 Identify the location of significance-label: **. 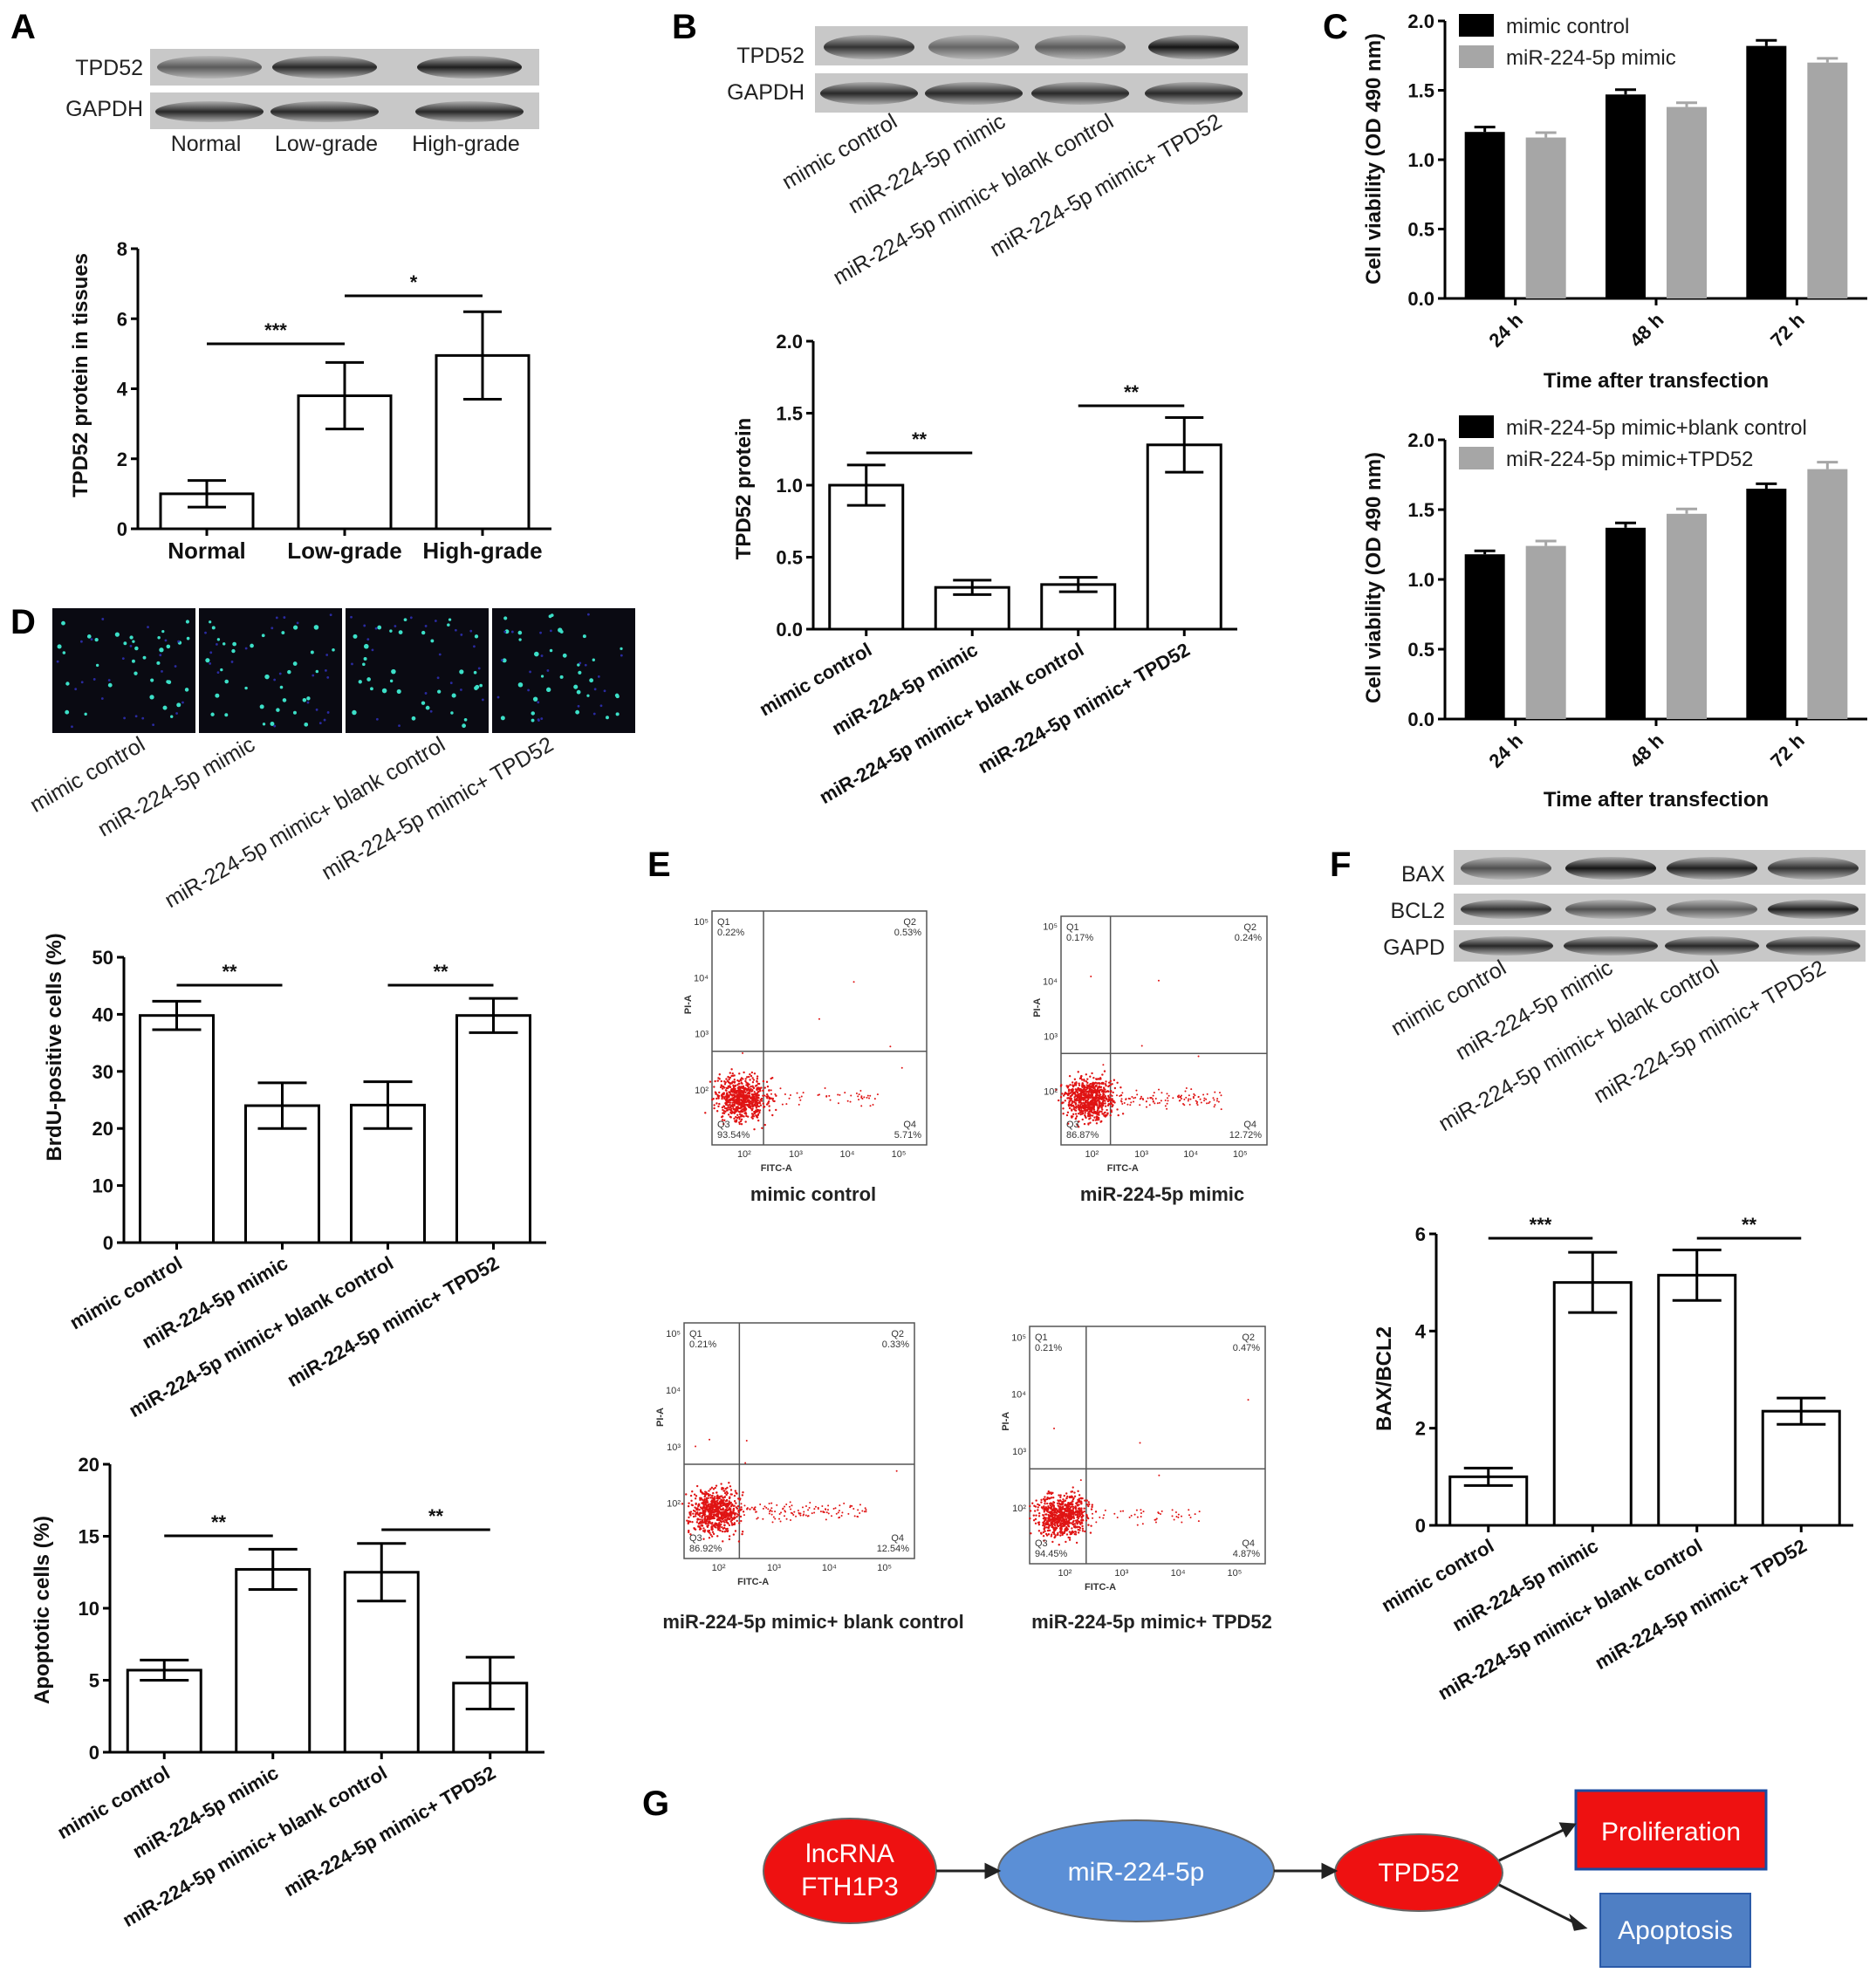
(1749, 1225).